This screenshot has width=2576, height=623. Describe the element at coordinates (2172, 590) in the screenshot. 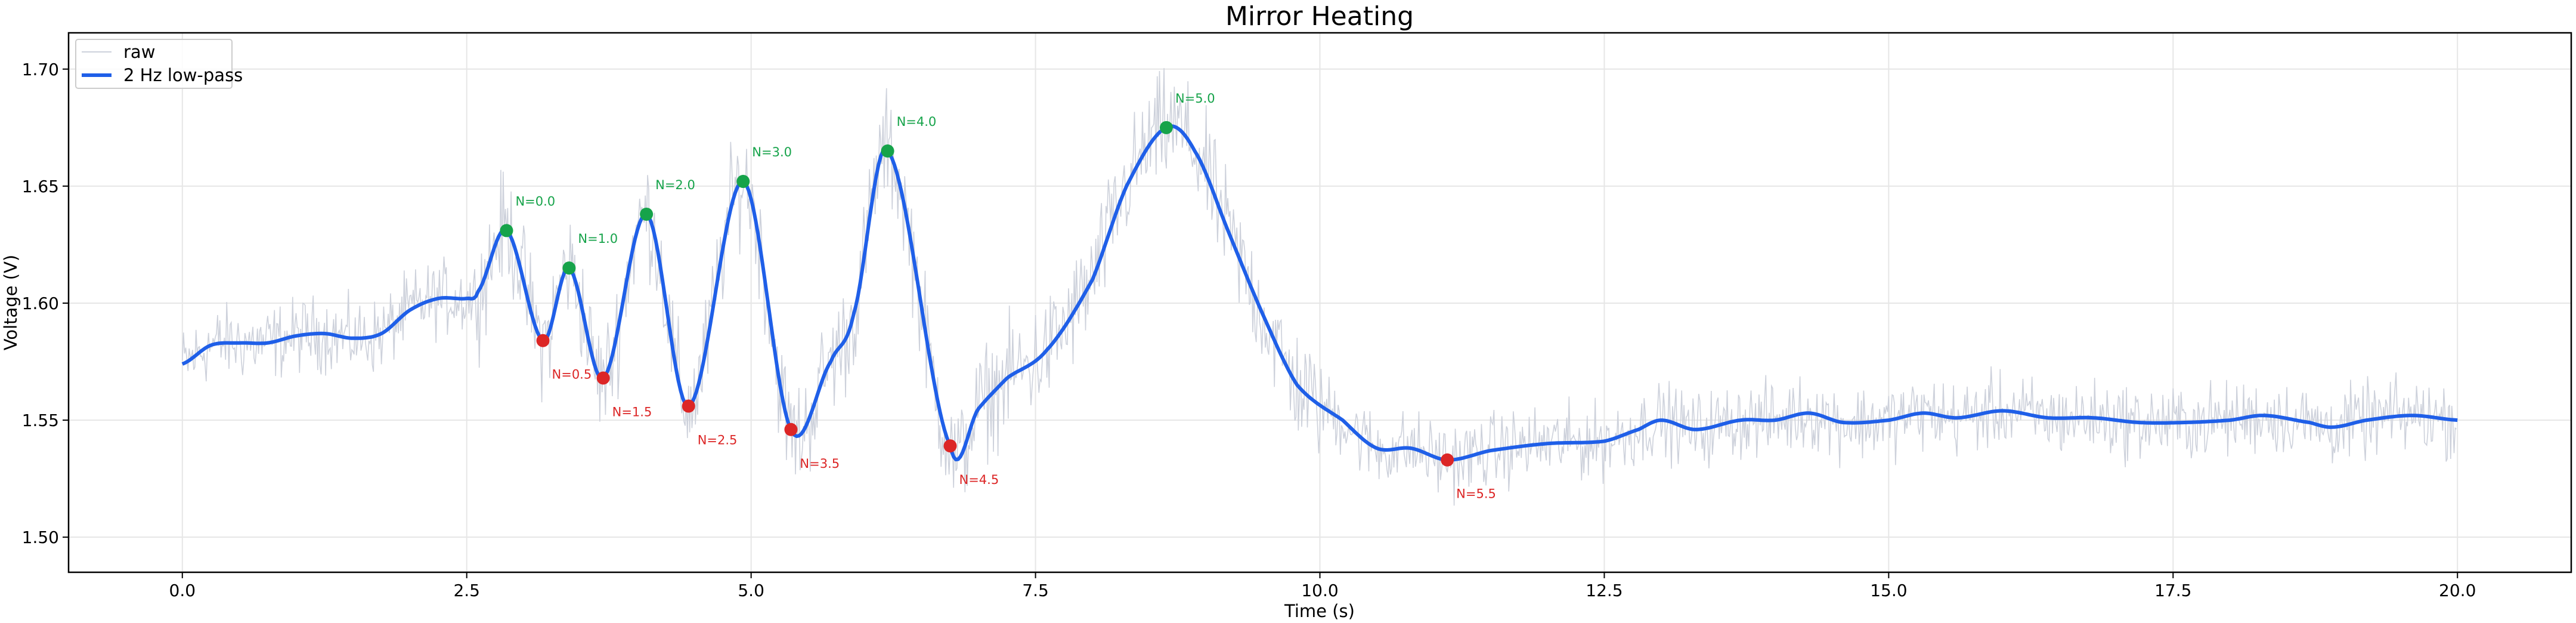

I see `x-tick-label: 17.5` at that location.